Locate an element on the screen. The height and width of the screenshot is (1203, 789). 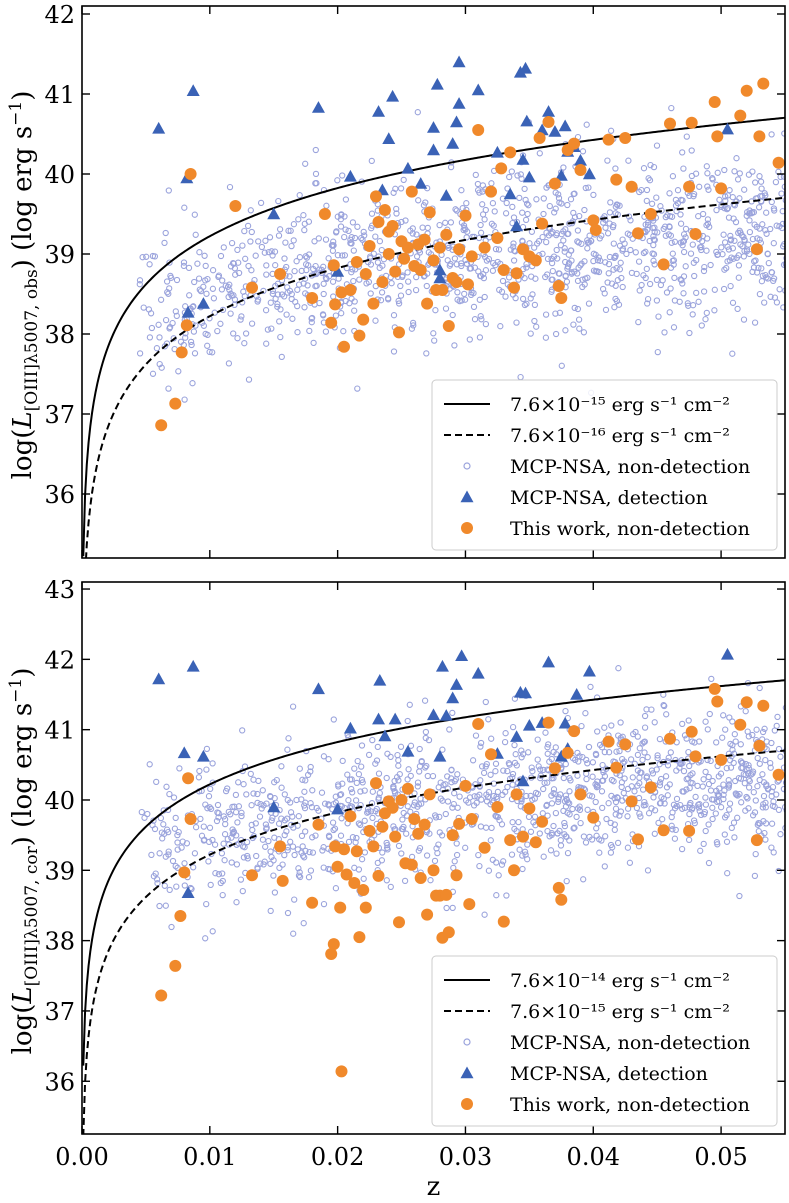
x-tick-label: 0.01 is located at coordinates (209, 1157).